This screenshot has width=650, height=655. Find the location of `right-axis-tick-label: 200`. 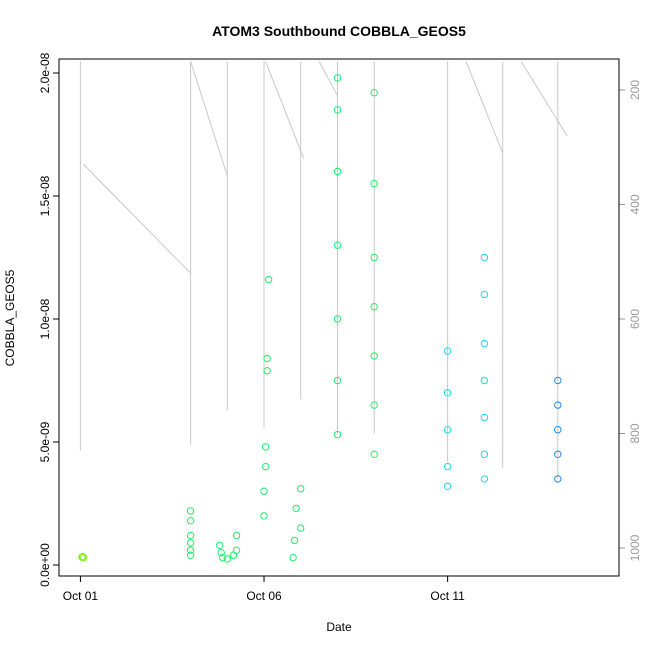

right-axis-tick-label: 200 is located at coordinates (635, 90).